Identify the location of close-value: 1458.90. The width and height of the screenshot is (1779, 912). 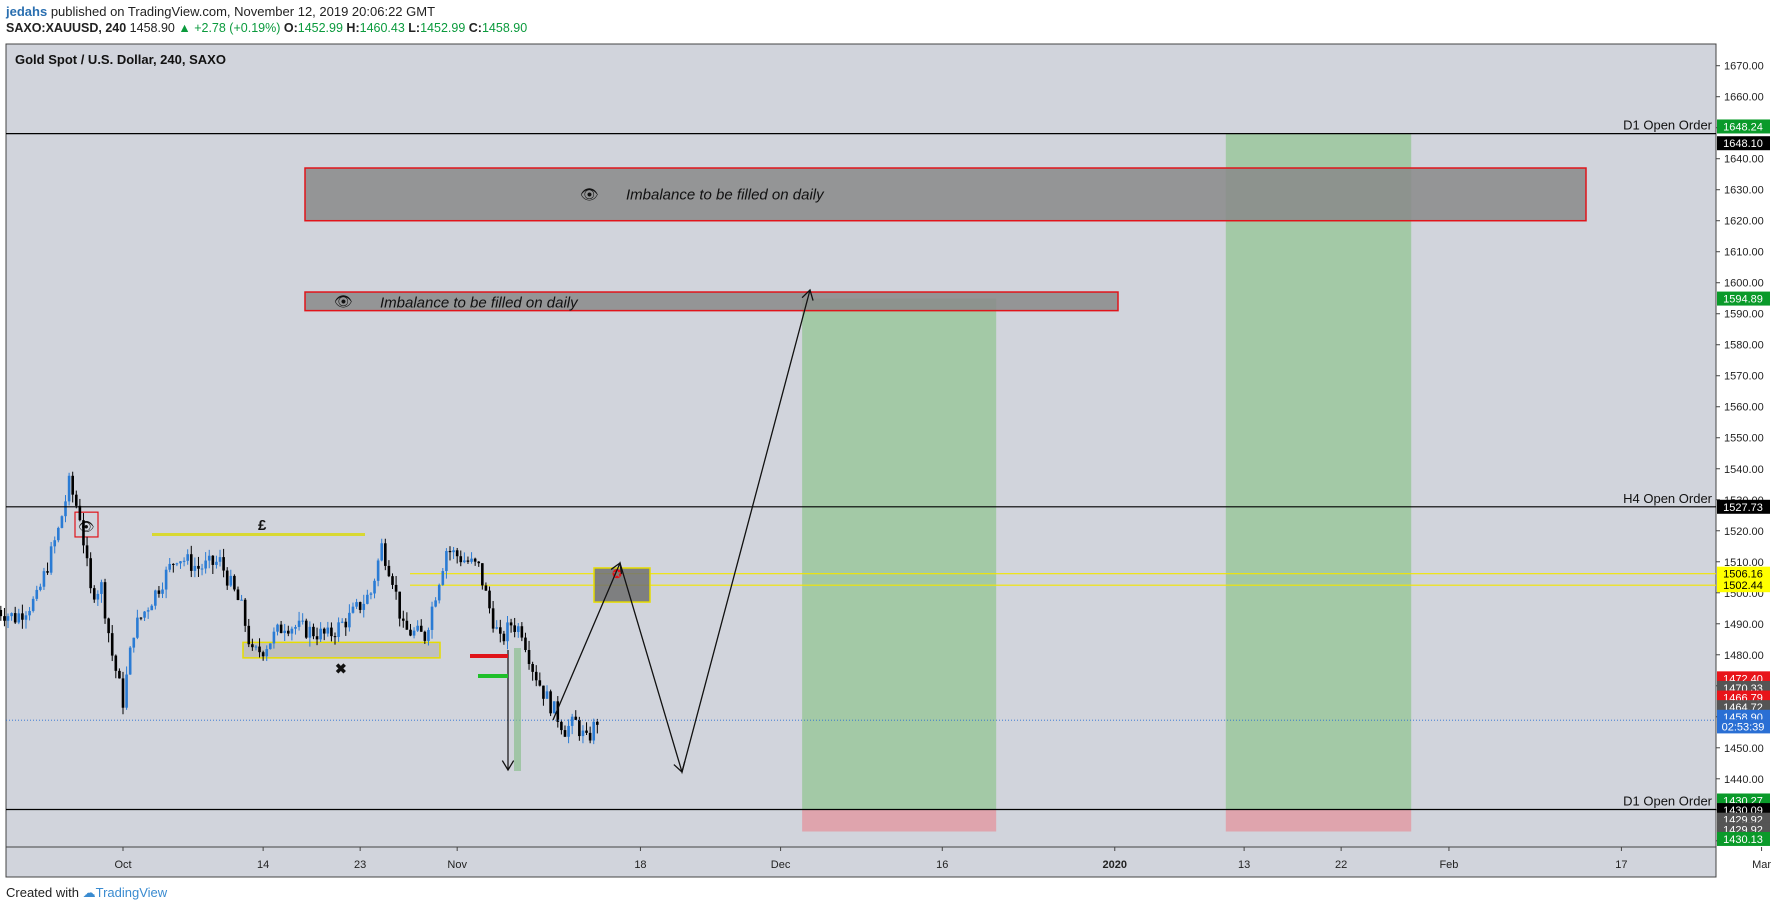
(504, 28).